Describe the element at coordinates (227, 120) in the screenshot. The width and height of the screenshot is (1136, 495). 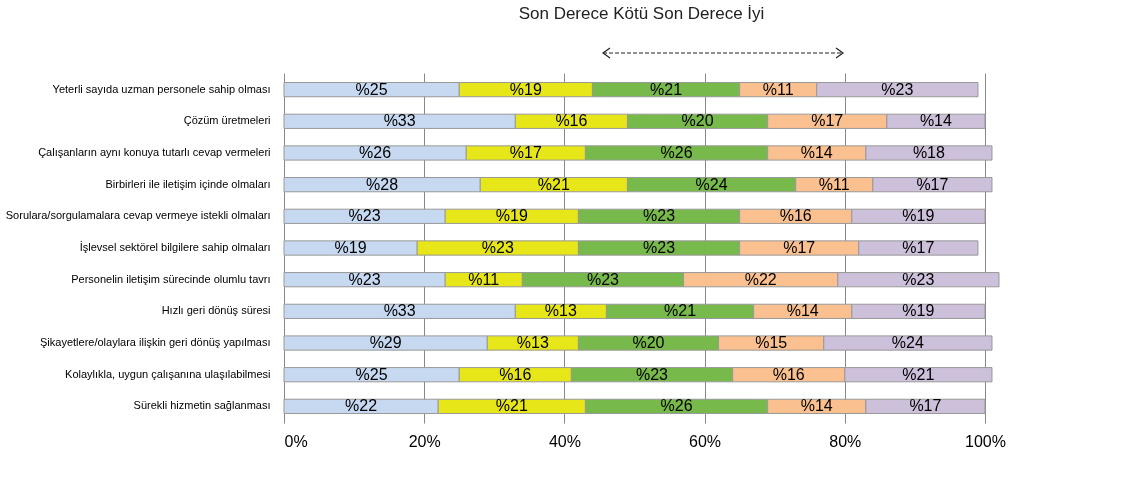
I see `y-tick-label: Çözüm üretmeleri` at that location.